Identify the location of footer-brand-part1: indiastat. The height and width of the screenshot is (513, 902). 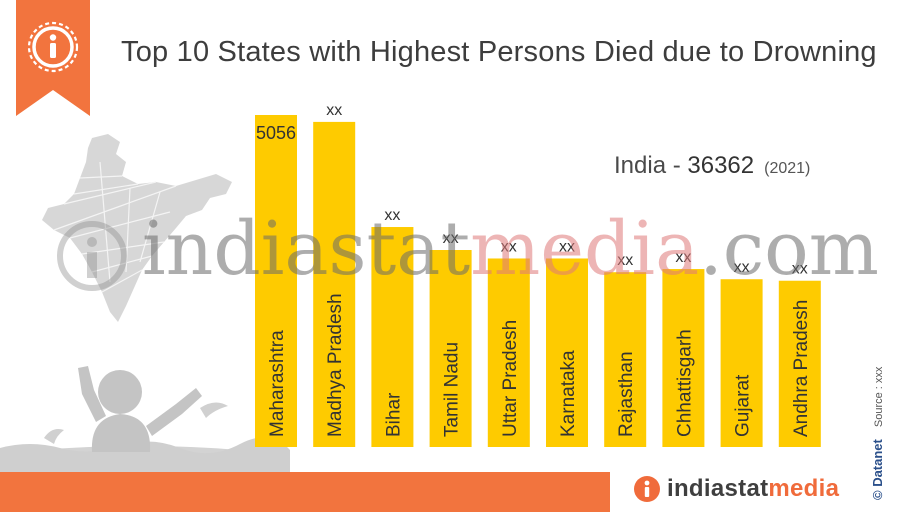
(718, 488).